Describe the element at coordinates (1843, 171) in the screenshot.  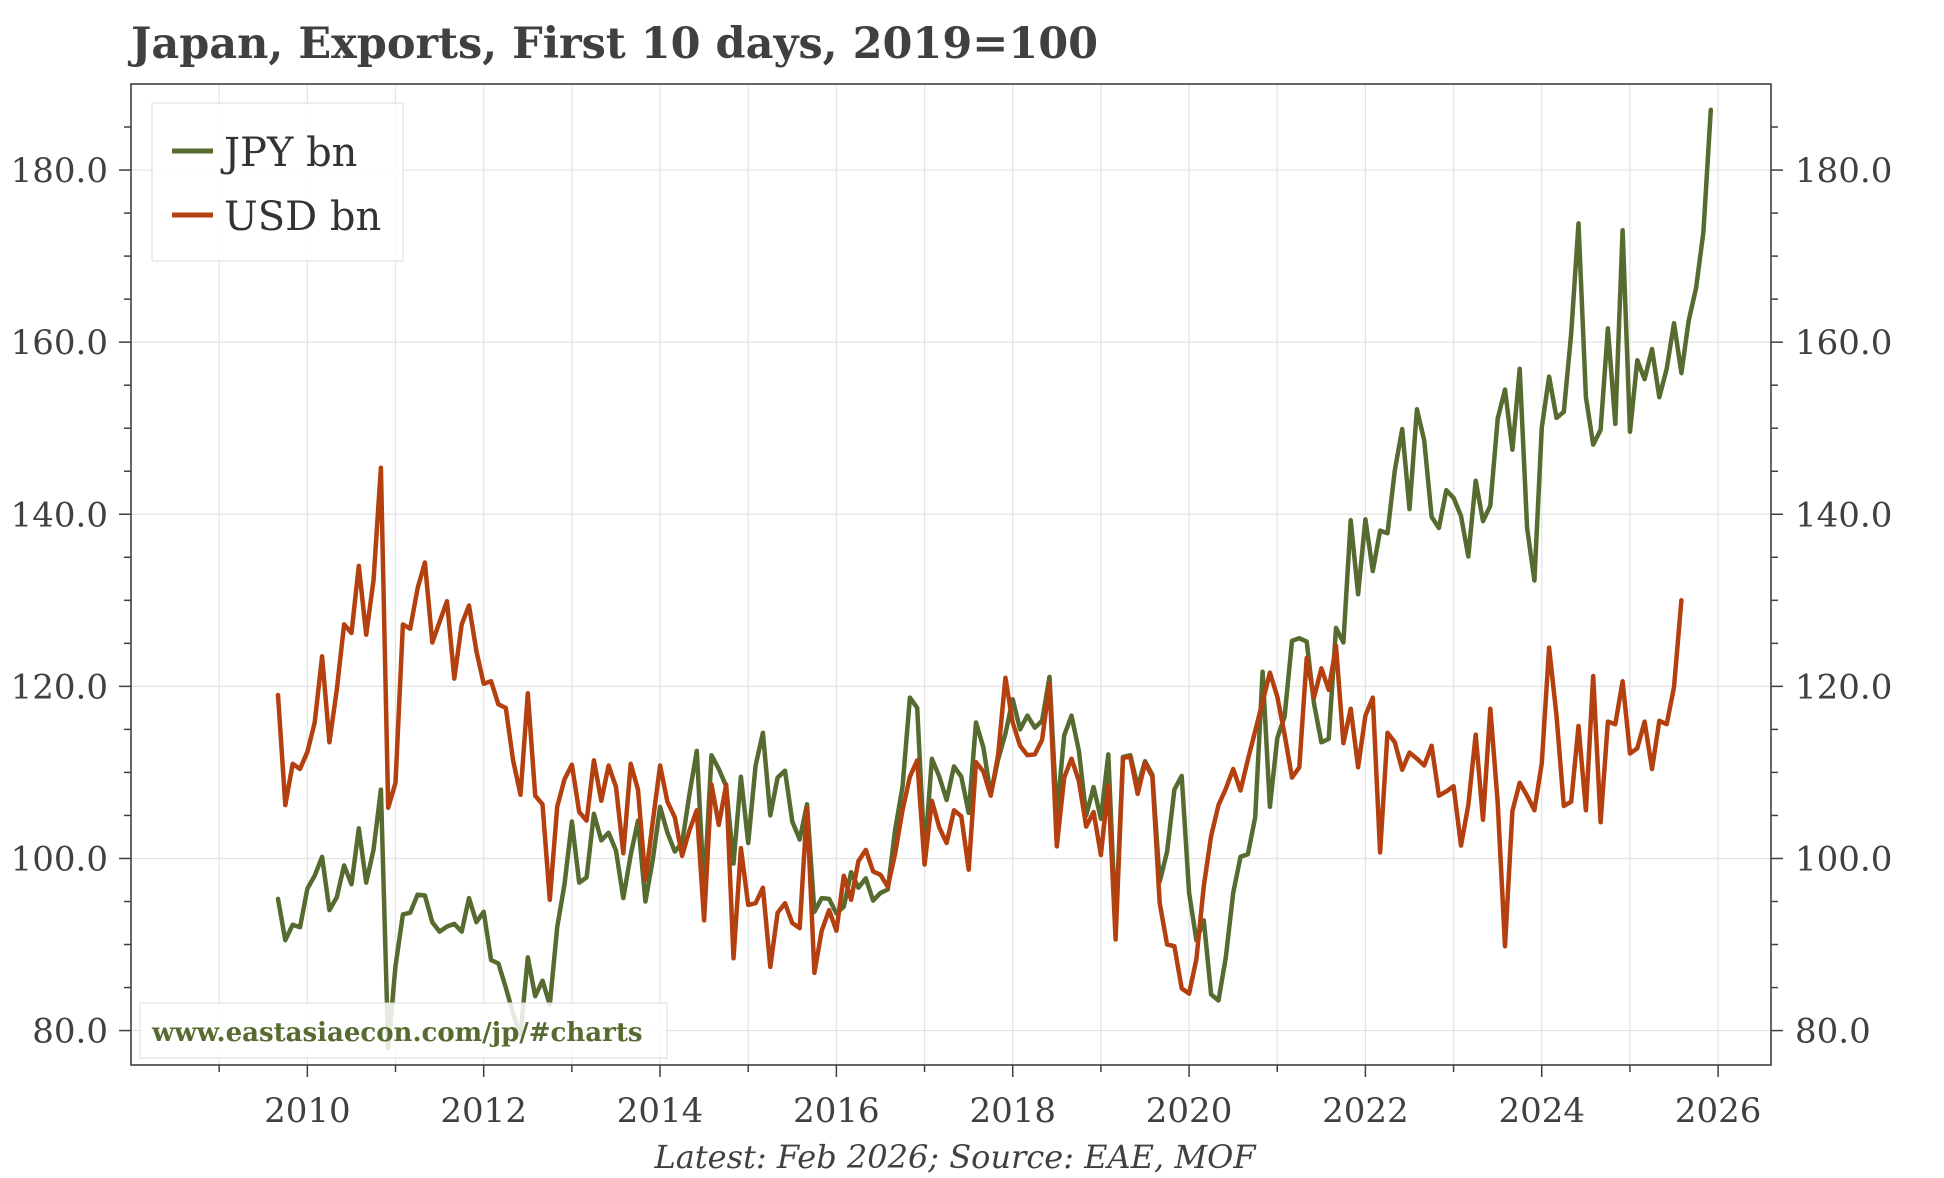
I see `y-tick-label-right: 180.0` at that location.